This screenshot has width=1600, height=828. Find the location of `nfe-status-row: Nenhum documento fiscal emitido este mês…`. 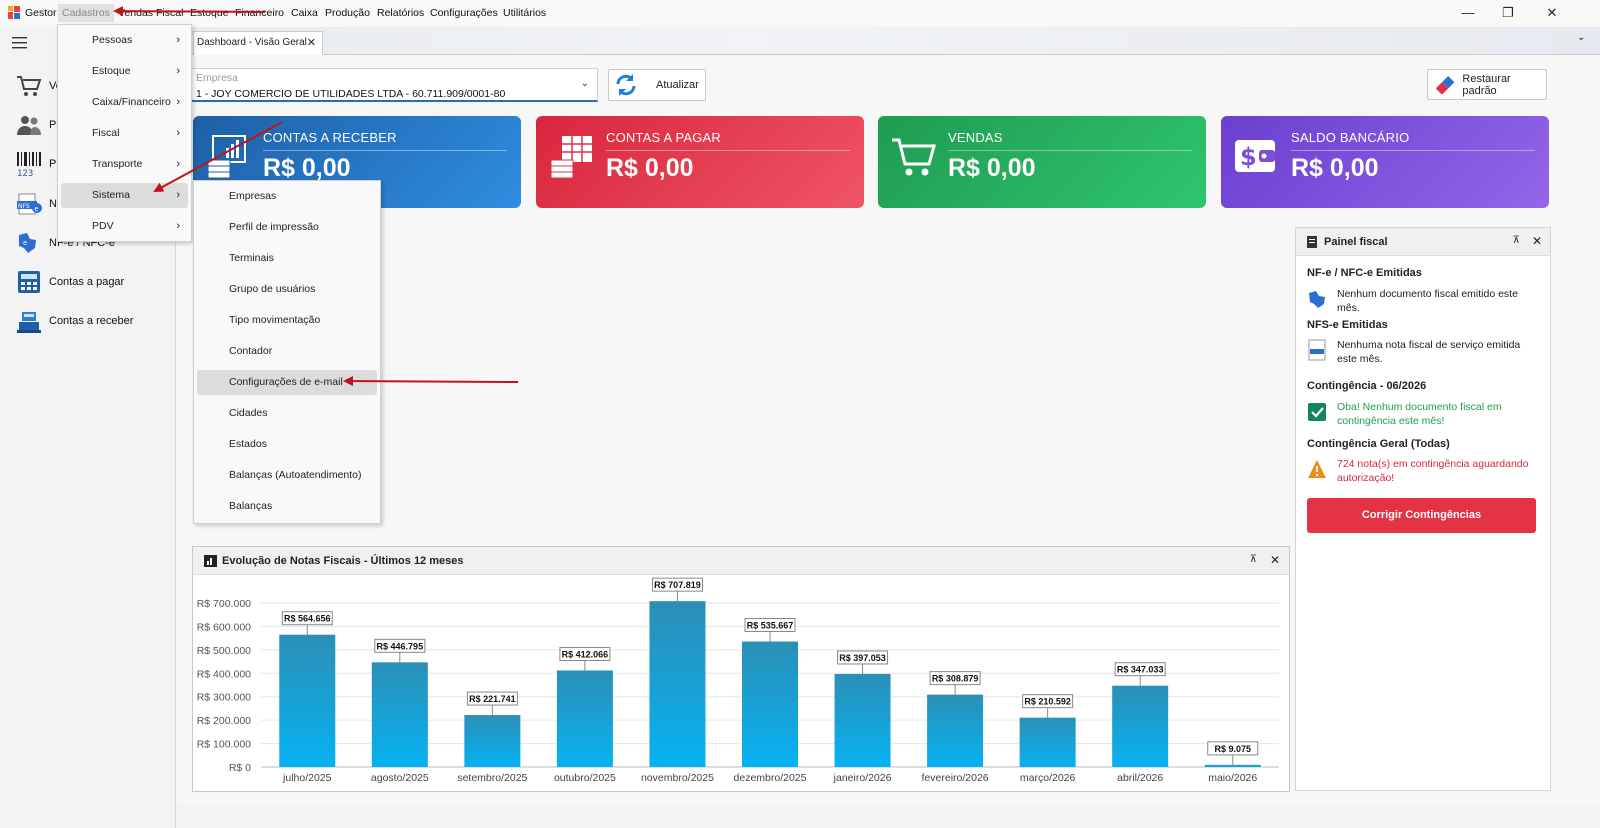

nfe-status-row: Nenhum documento fiscal emitido este mês… is located at coordinates (1422, 301).